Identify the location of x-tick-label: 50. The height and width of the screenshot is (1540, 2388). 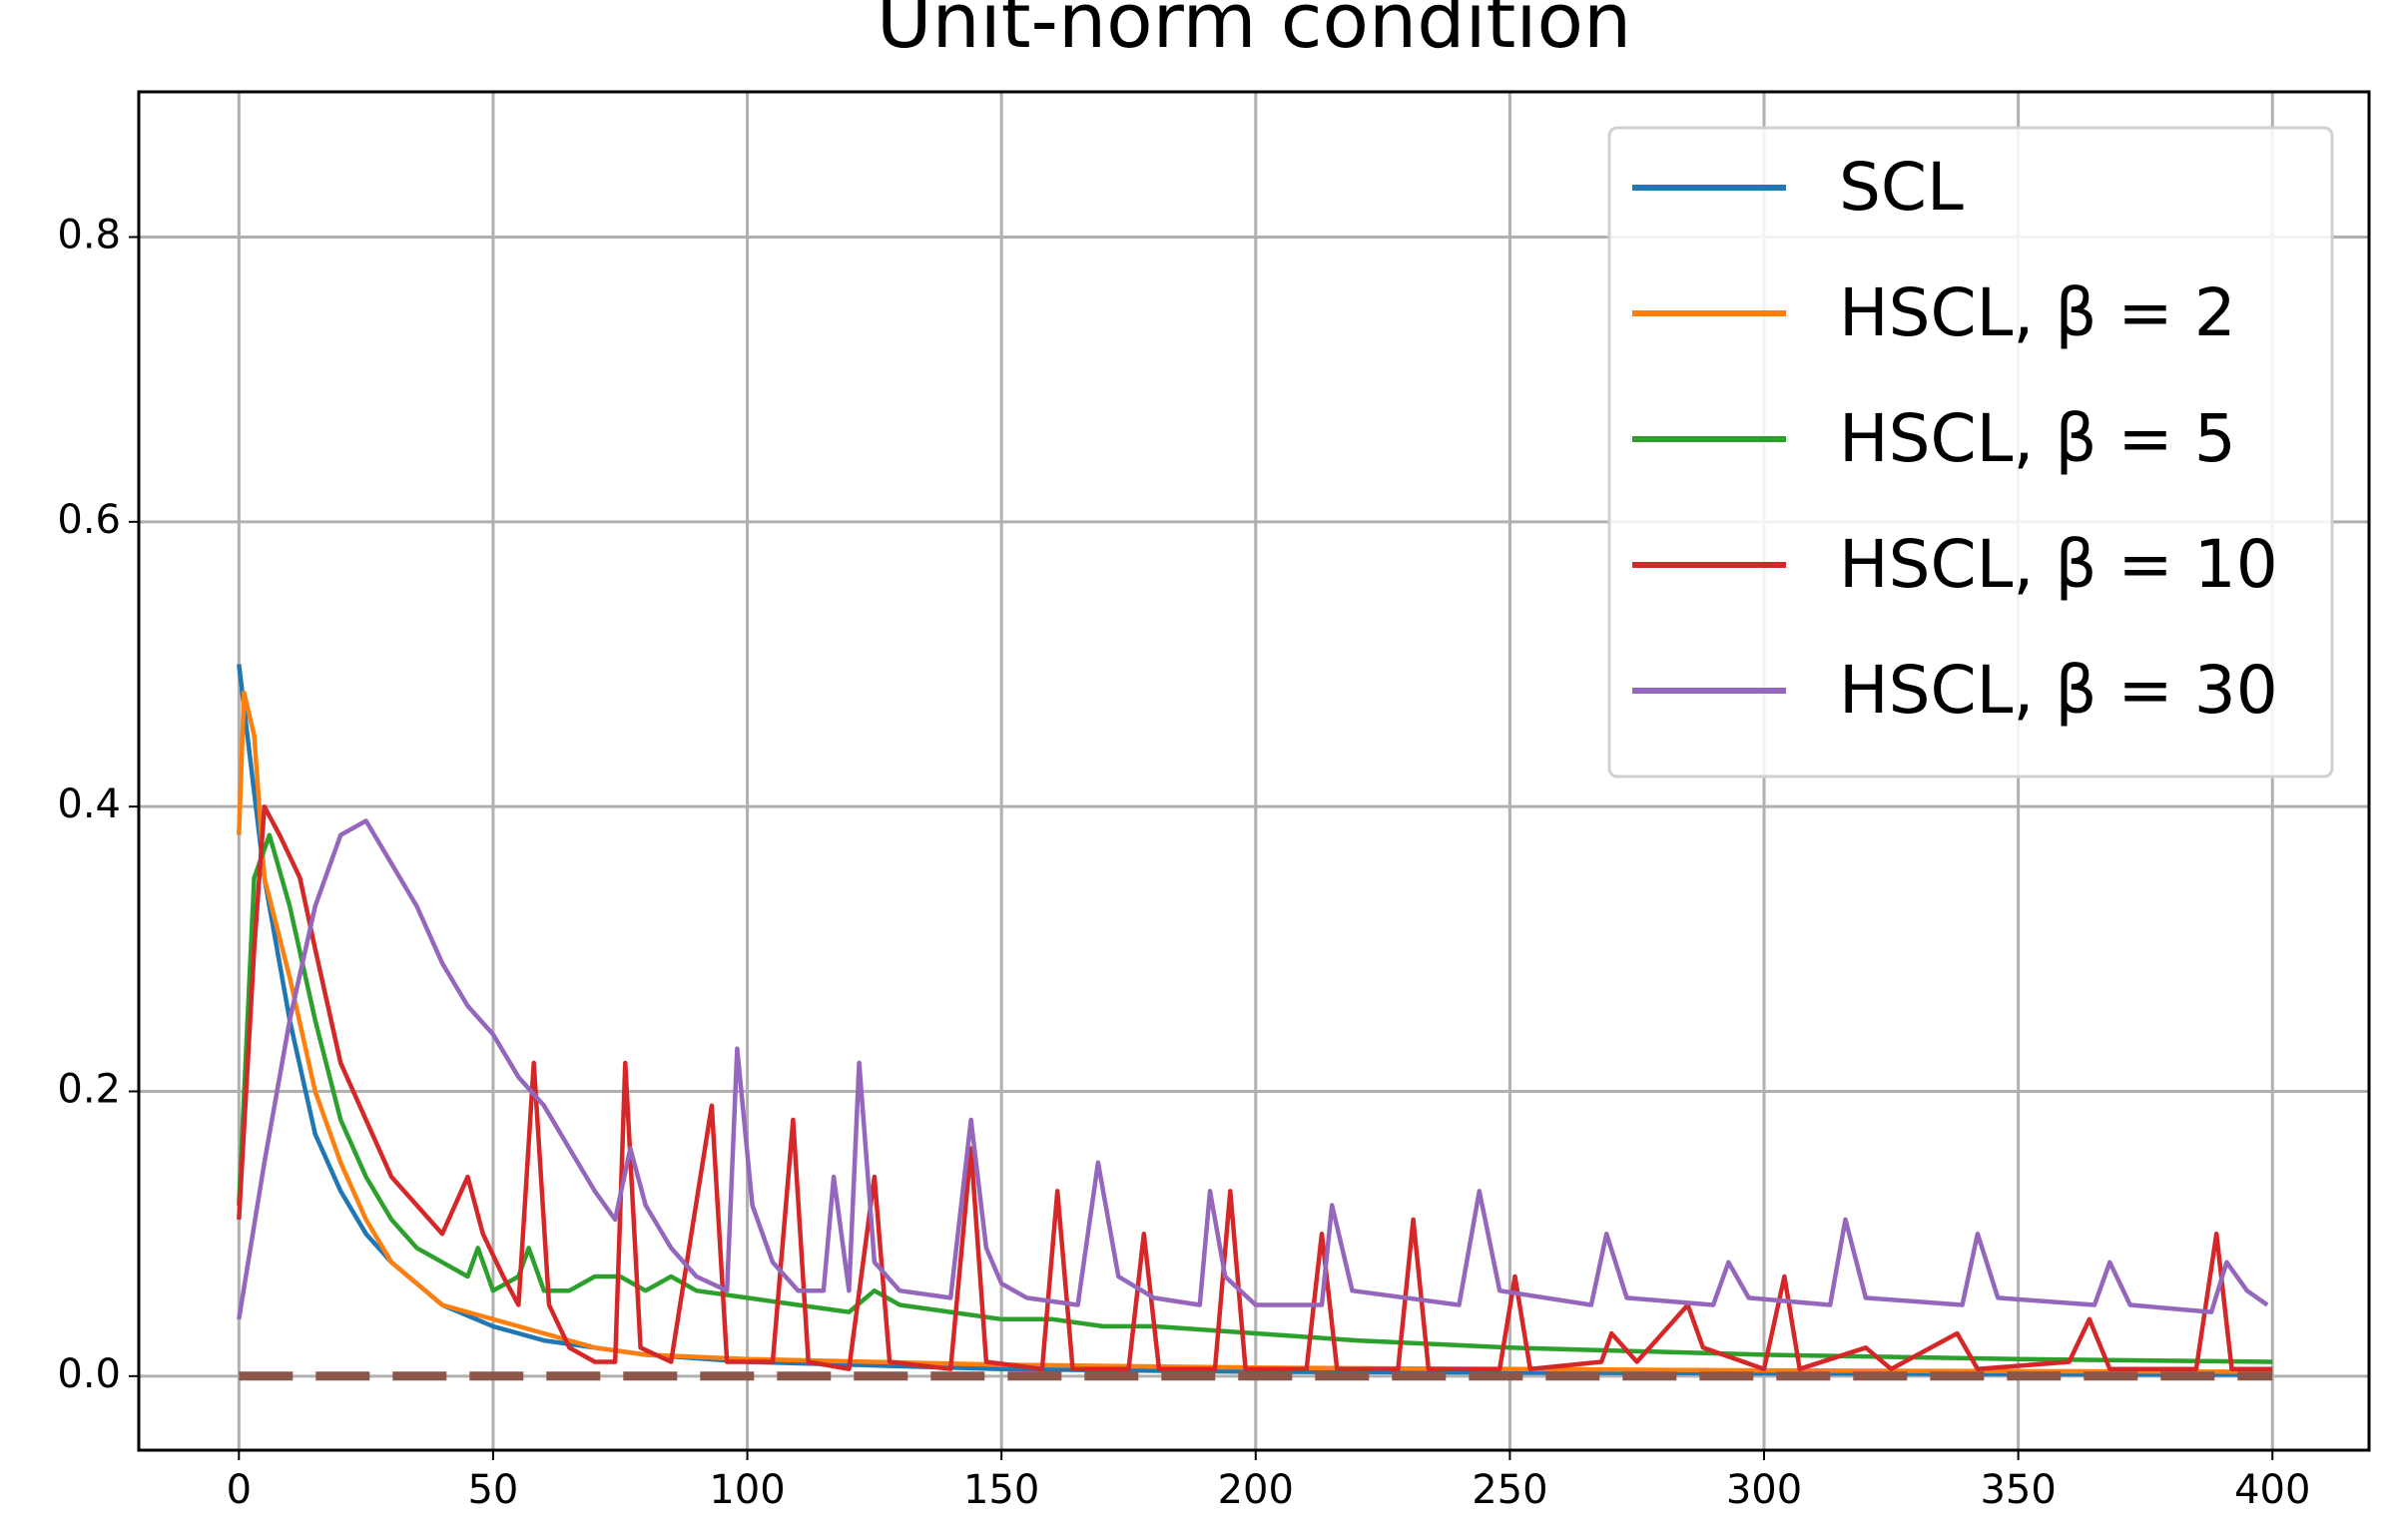
(493, 1490).